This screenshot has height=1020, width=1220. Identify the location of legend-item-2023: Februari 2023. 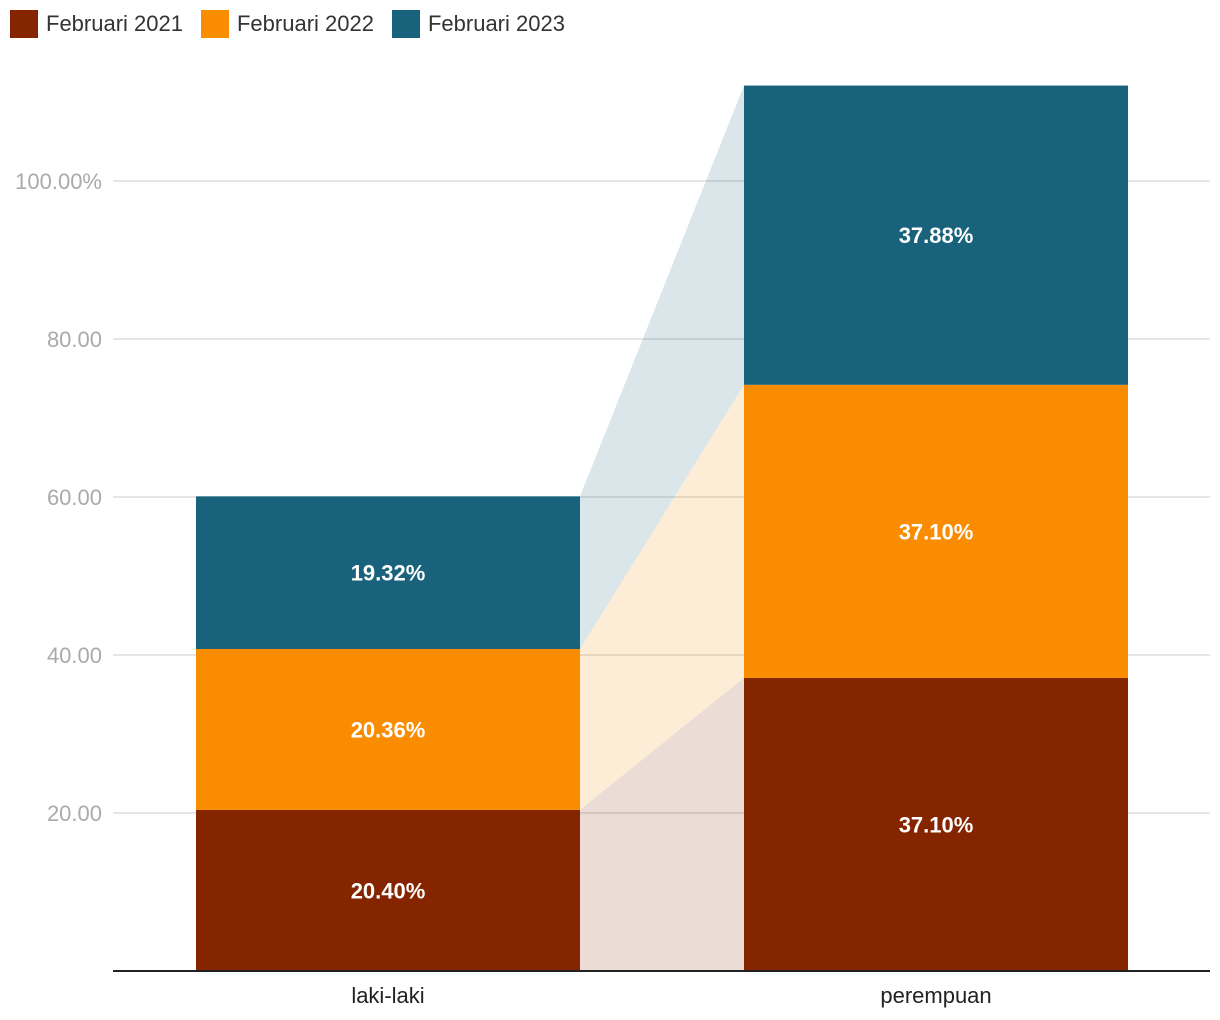
(478, 24).